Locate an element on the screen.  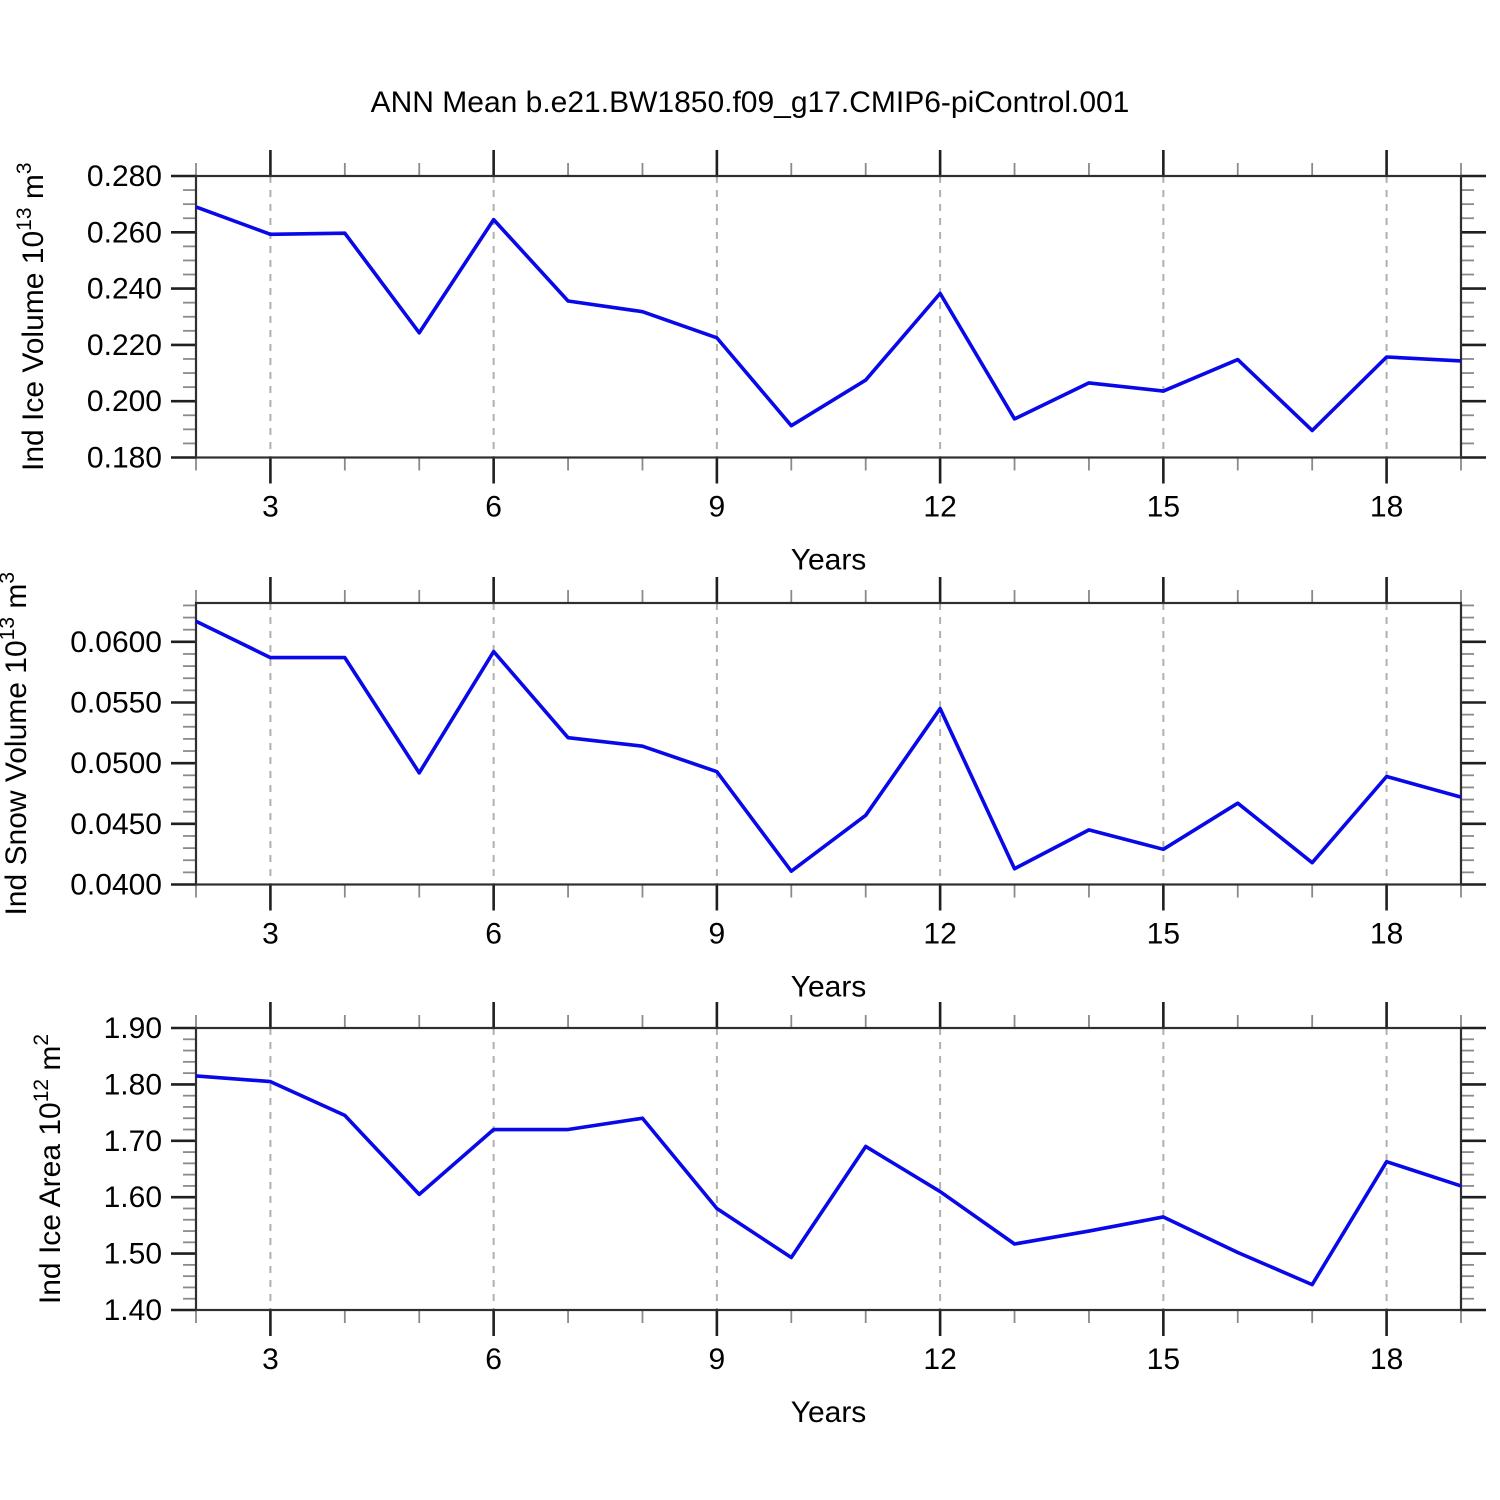
y-tick-label: 0.240 is located at coordinates (124, 289).